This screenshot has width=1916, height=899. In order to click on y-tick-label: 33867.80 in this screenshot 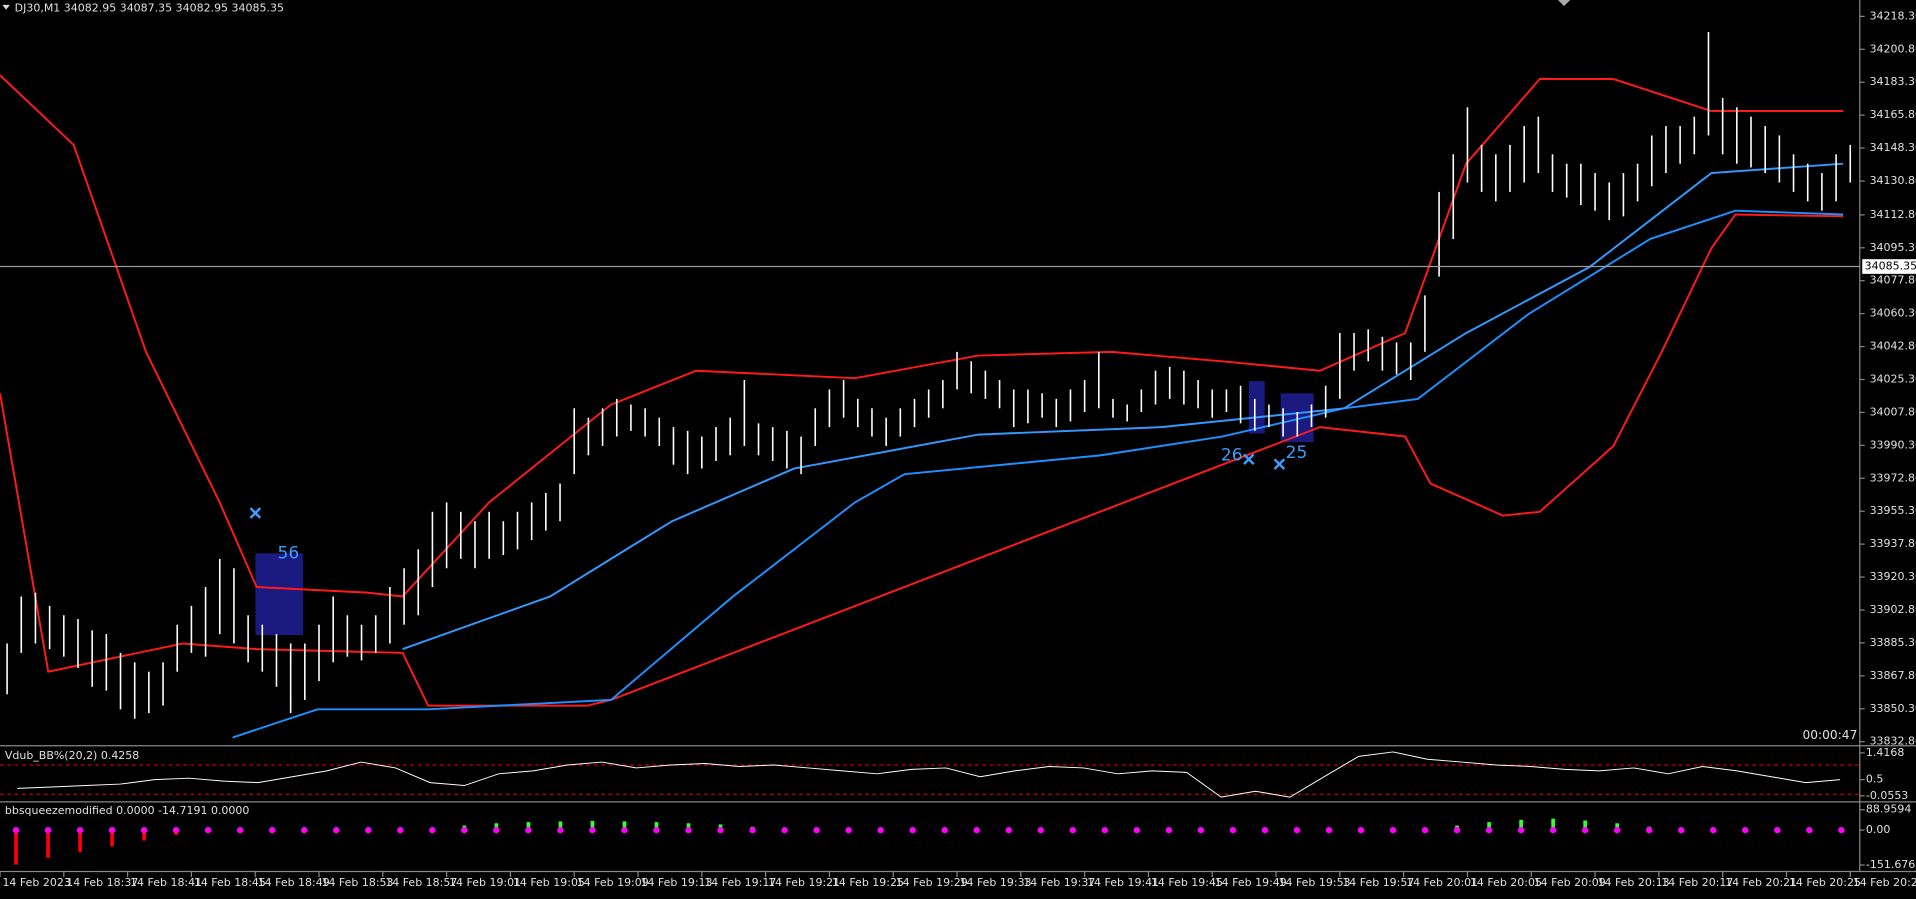, I will do `click(1893, 675)`.